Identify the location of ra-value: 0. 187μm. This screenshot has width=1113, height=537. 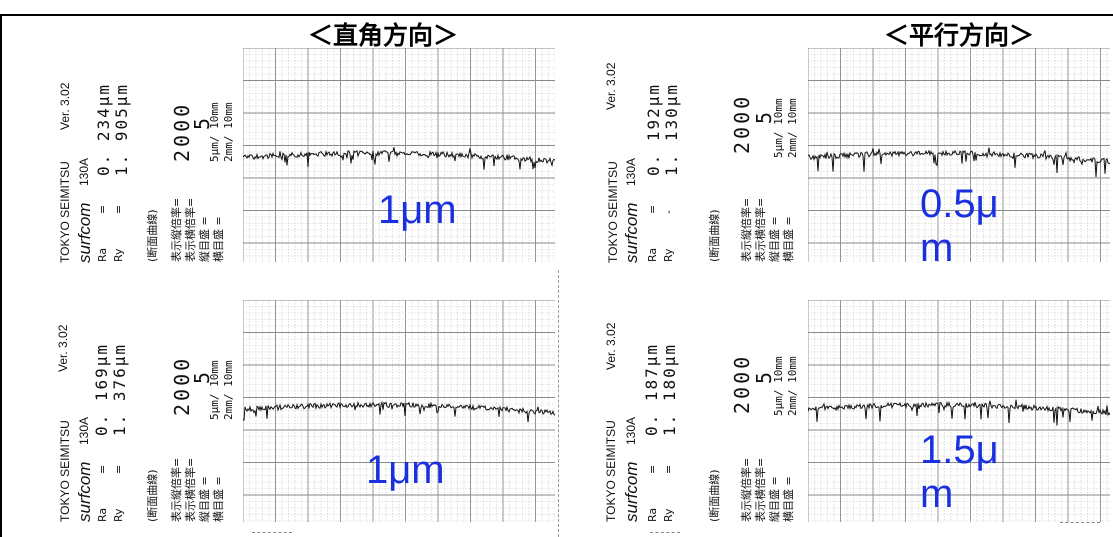
(651, 389).